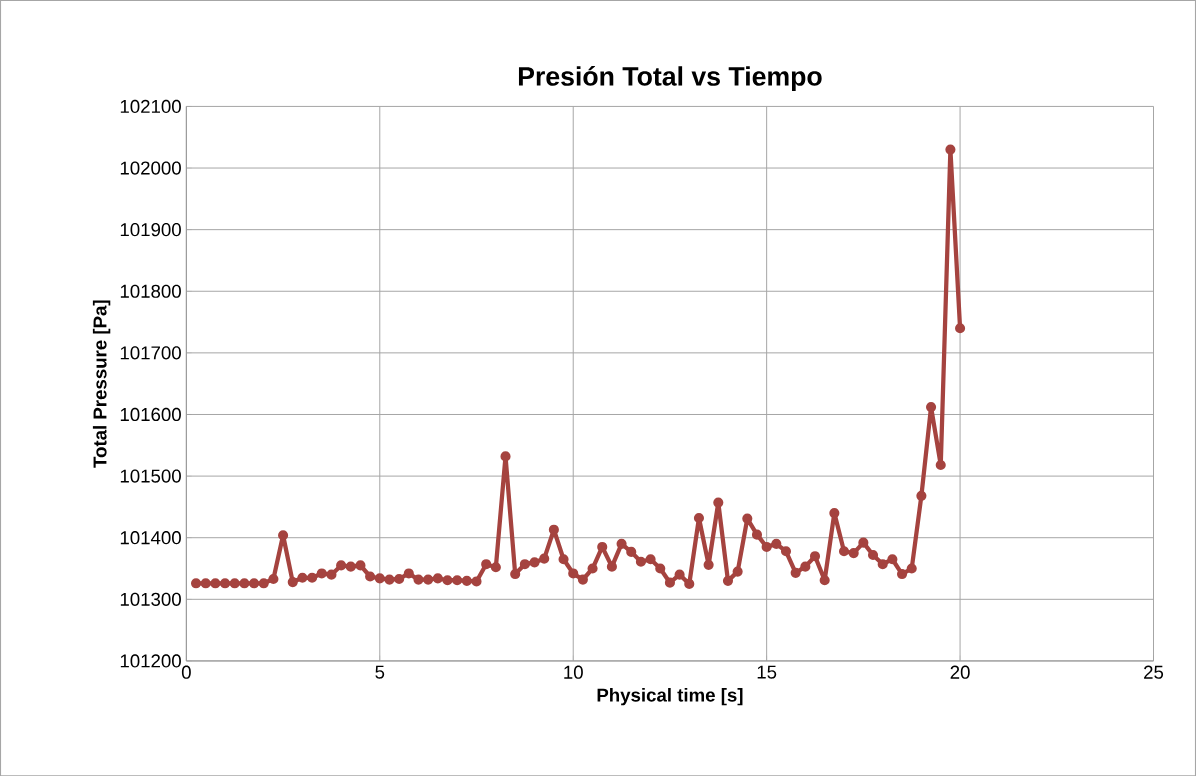 Image resolution: width=1196 pixels, height=776 pixels. What do you see at coordinates (960, 672) in the screenshot?
I see `x-tick-label: 20` at bounding box center [960, 672].